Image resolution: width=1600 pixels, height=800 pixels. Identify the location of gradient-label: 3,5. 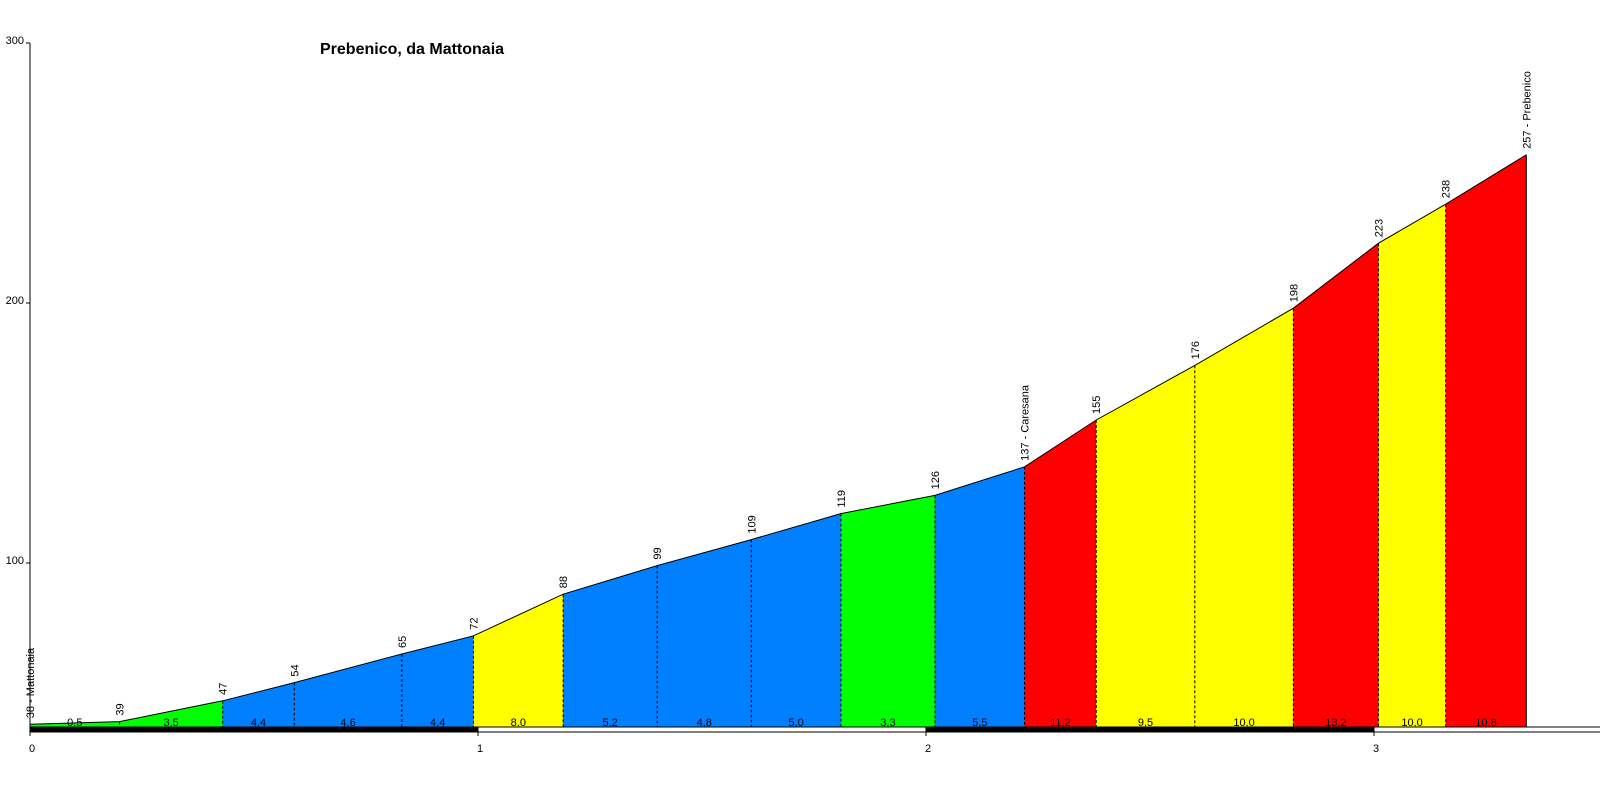
(170, 723).